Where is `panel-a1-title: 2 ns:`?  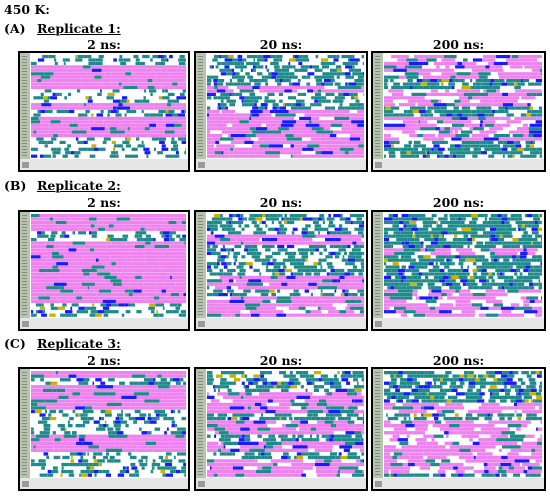 panel-a1-title: 2 ns: is located at coordinates (104, 44).